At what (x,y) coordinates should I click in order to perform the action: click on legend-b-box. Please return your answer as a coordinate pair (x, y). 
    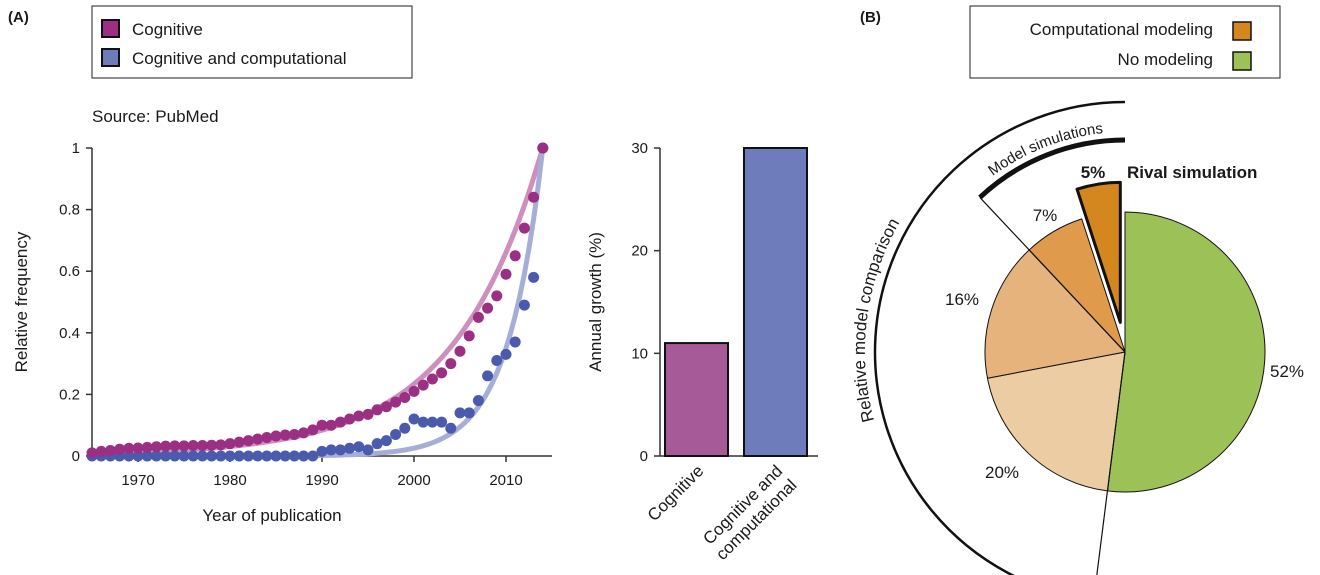
    Looking at the image, I should click on (1125, 42).